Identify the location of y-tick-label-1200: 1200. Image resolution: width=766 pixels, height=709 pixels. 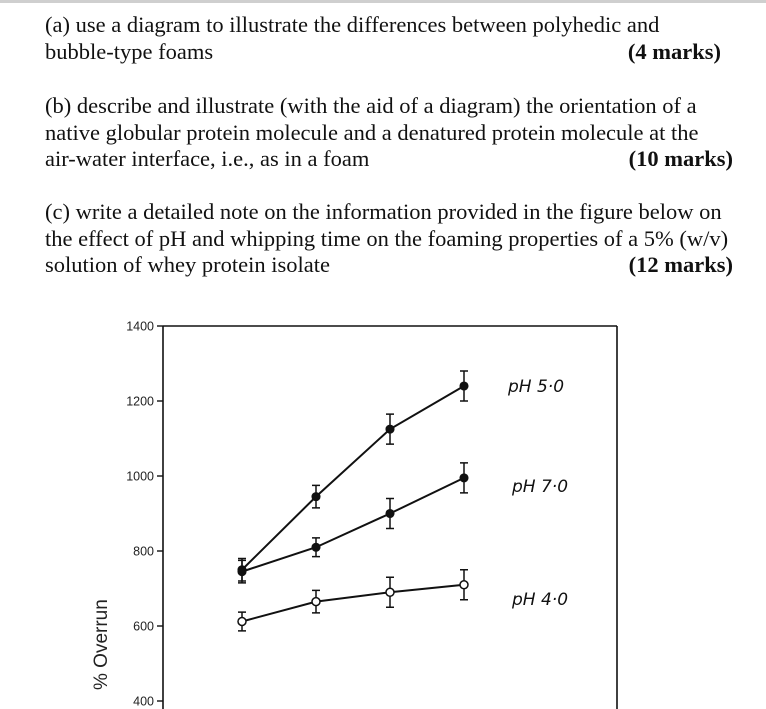
(140, 402).